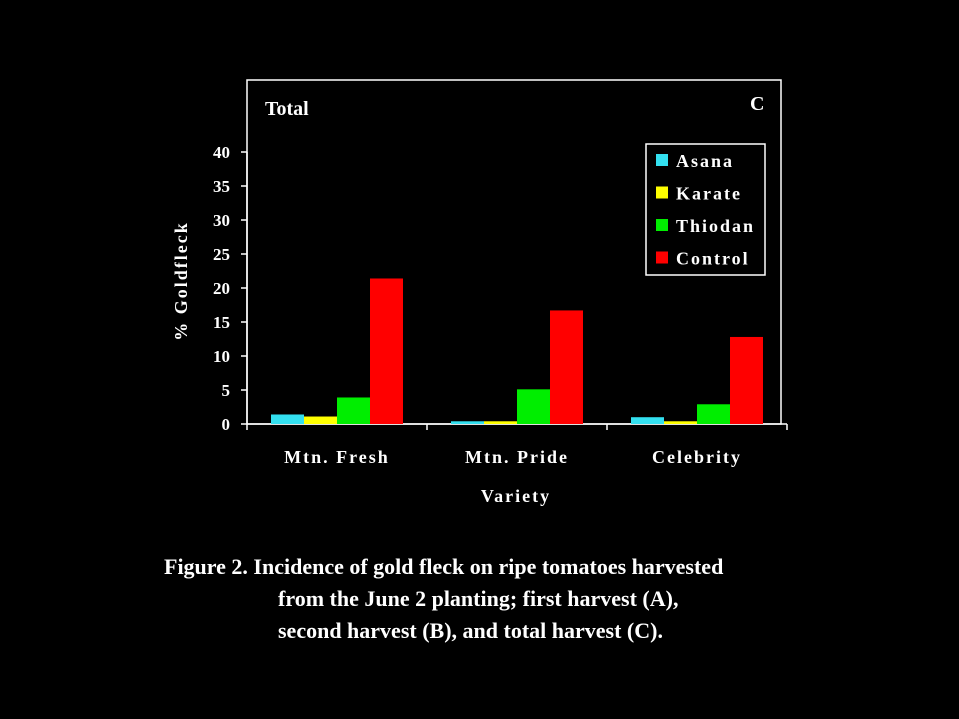 The image size is (959, 719). Describe the element at coordinates (221, 254) in the screenshot. I see `y-tick-label: 25` at that location.